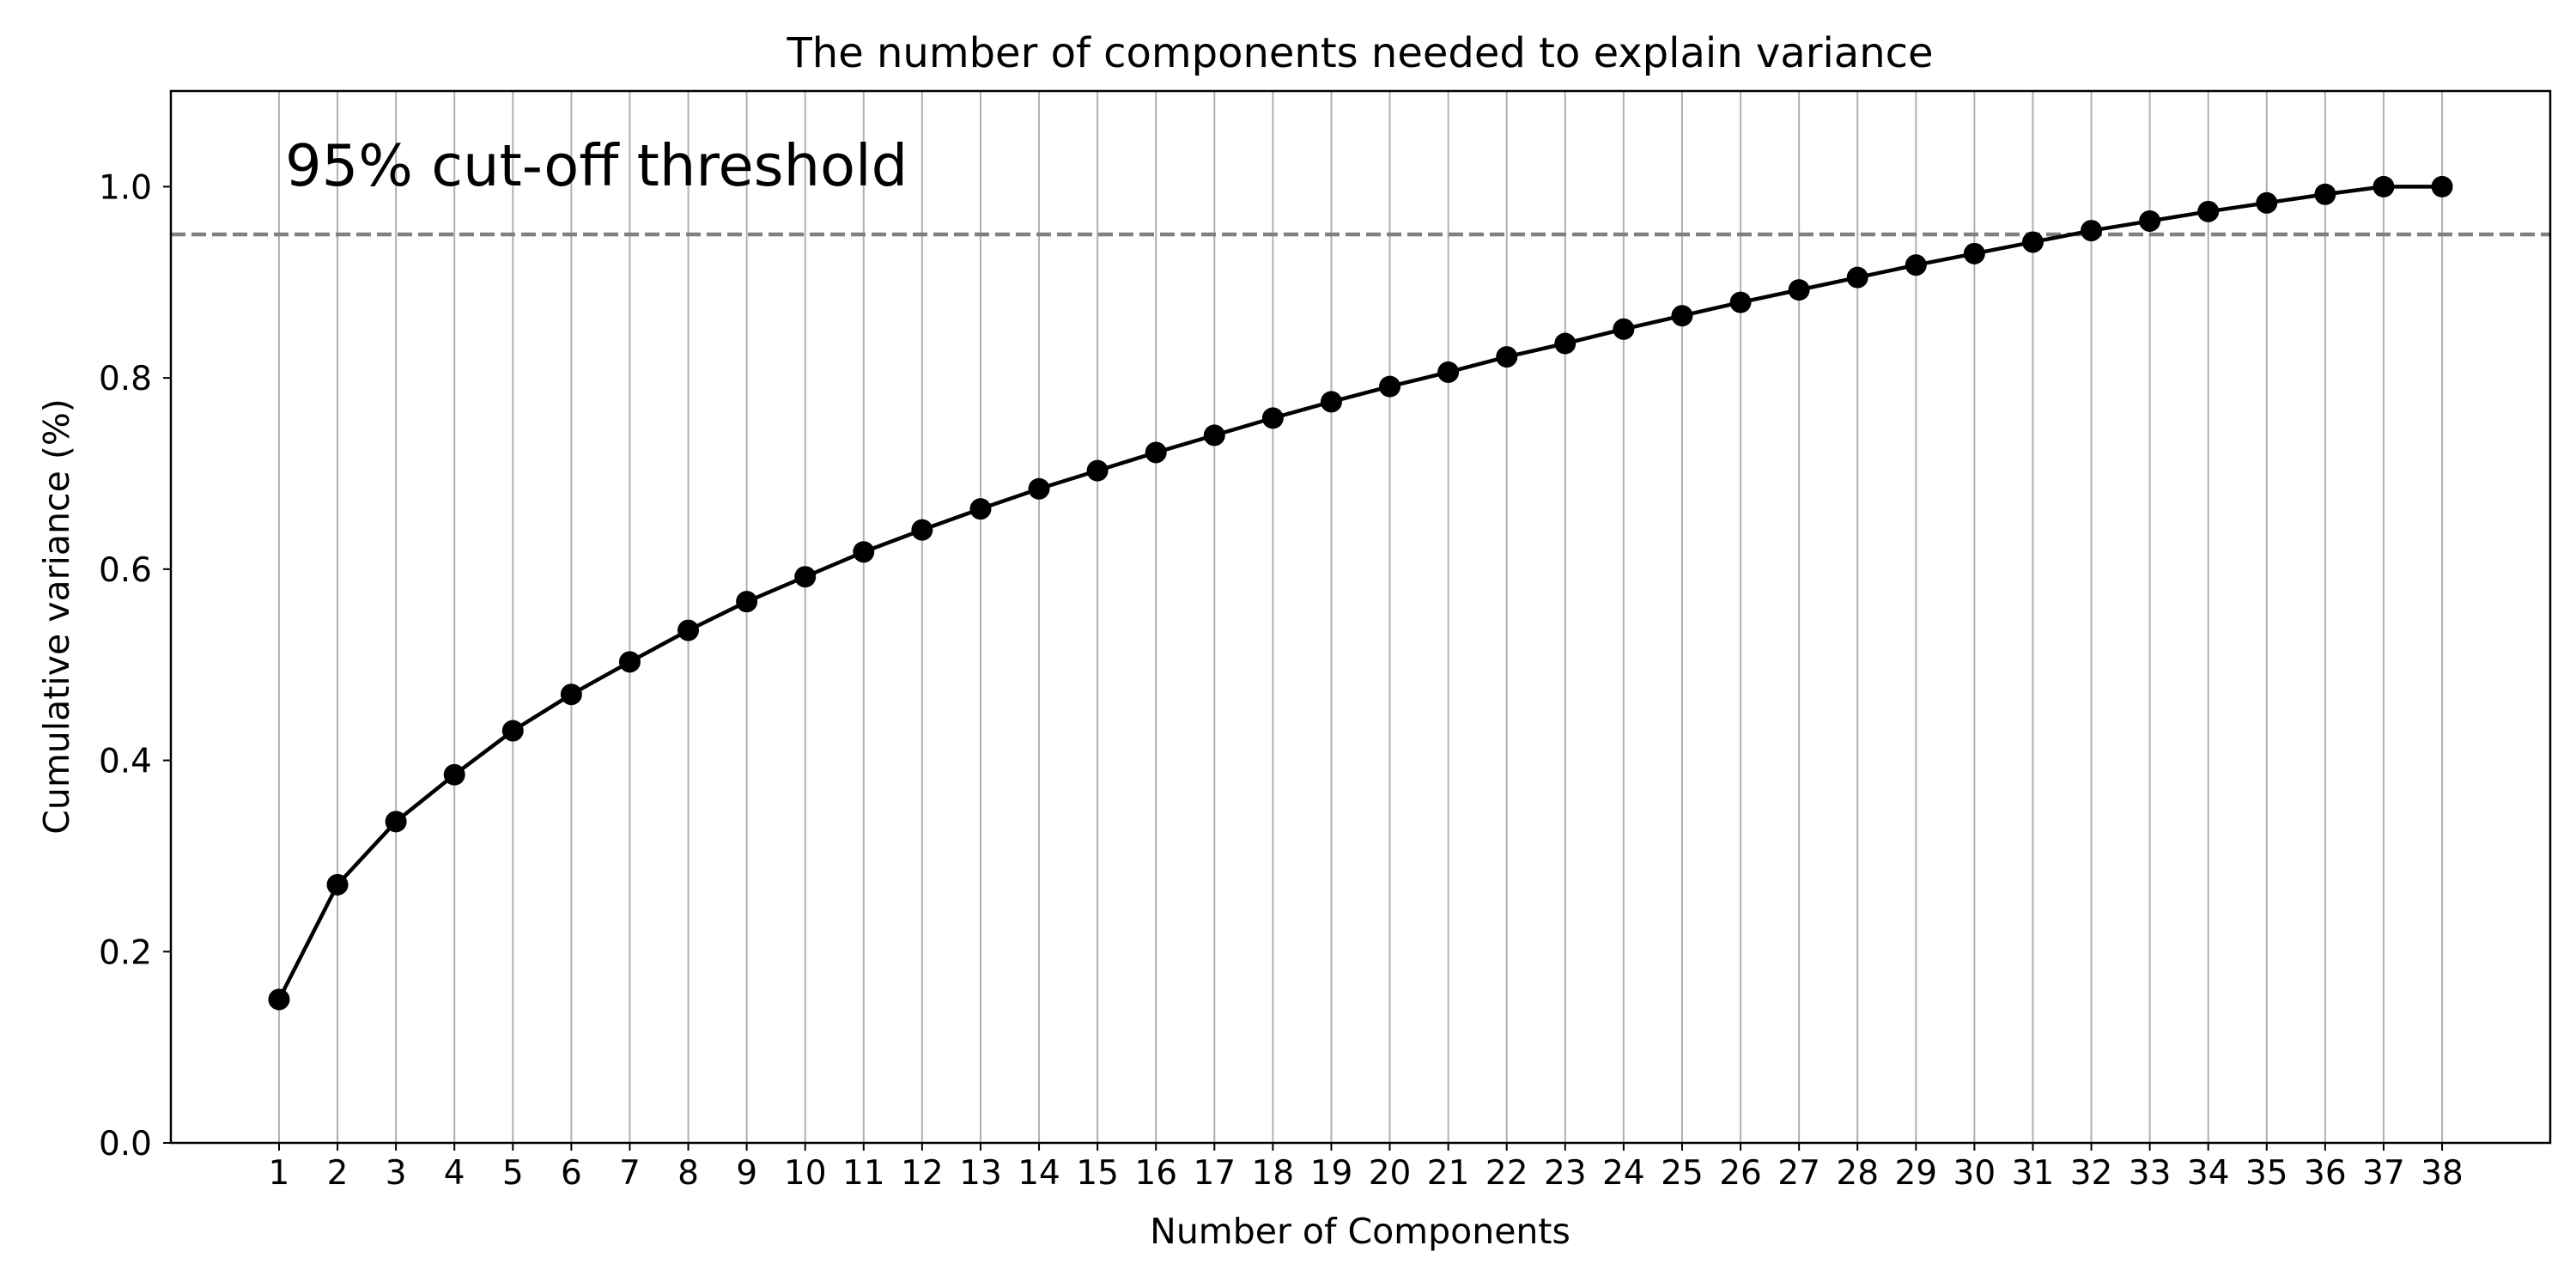 The height and width of the screenshot is (1288, 2576). What do you see at coordinates (2266, 1173) in the screenshot?
I see `x-tick-label: 35` at bounding box center [2266, 1173].